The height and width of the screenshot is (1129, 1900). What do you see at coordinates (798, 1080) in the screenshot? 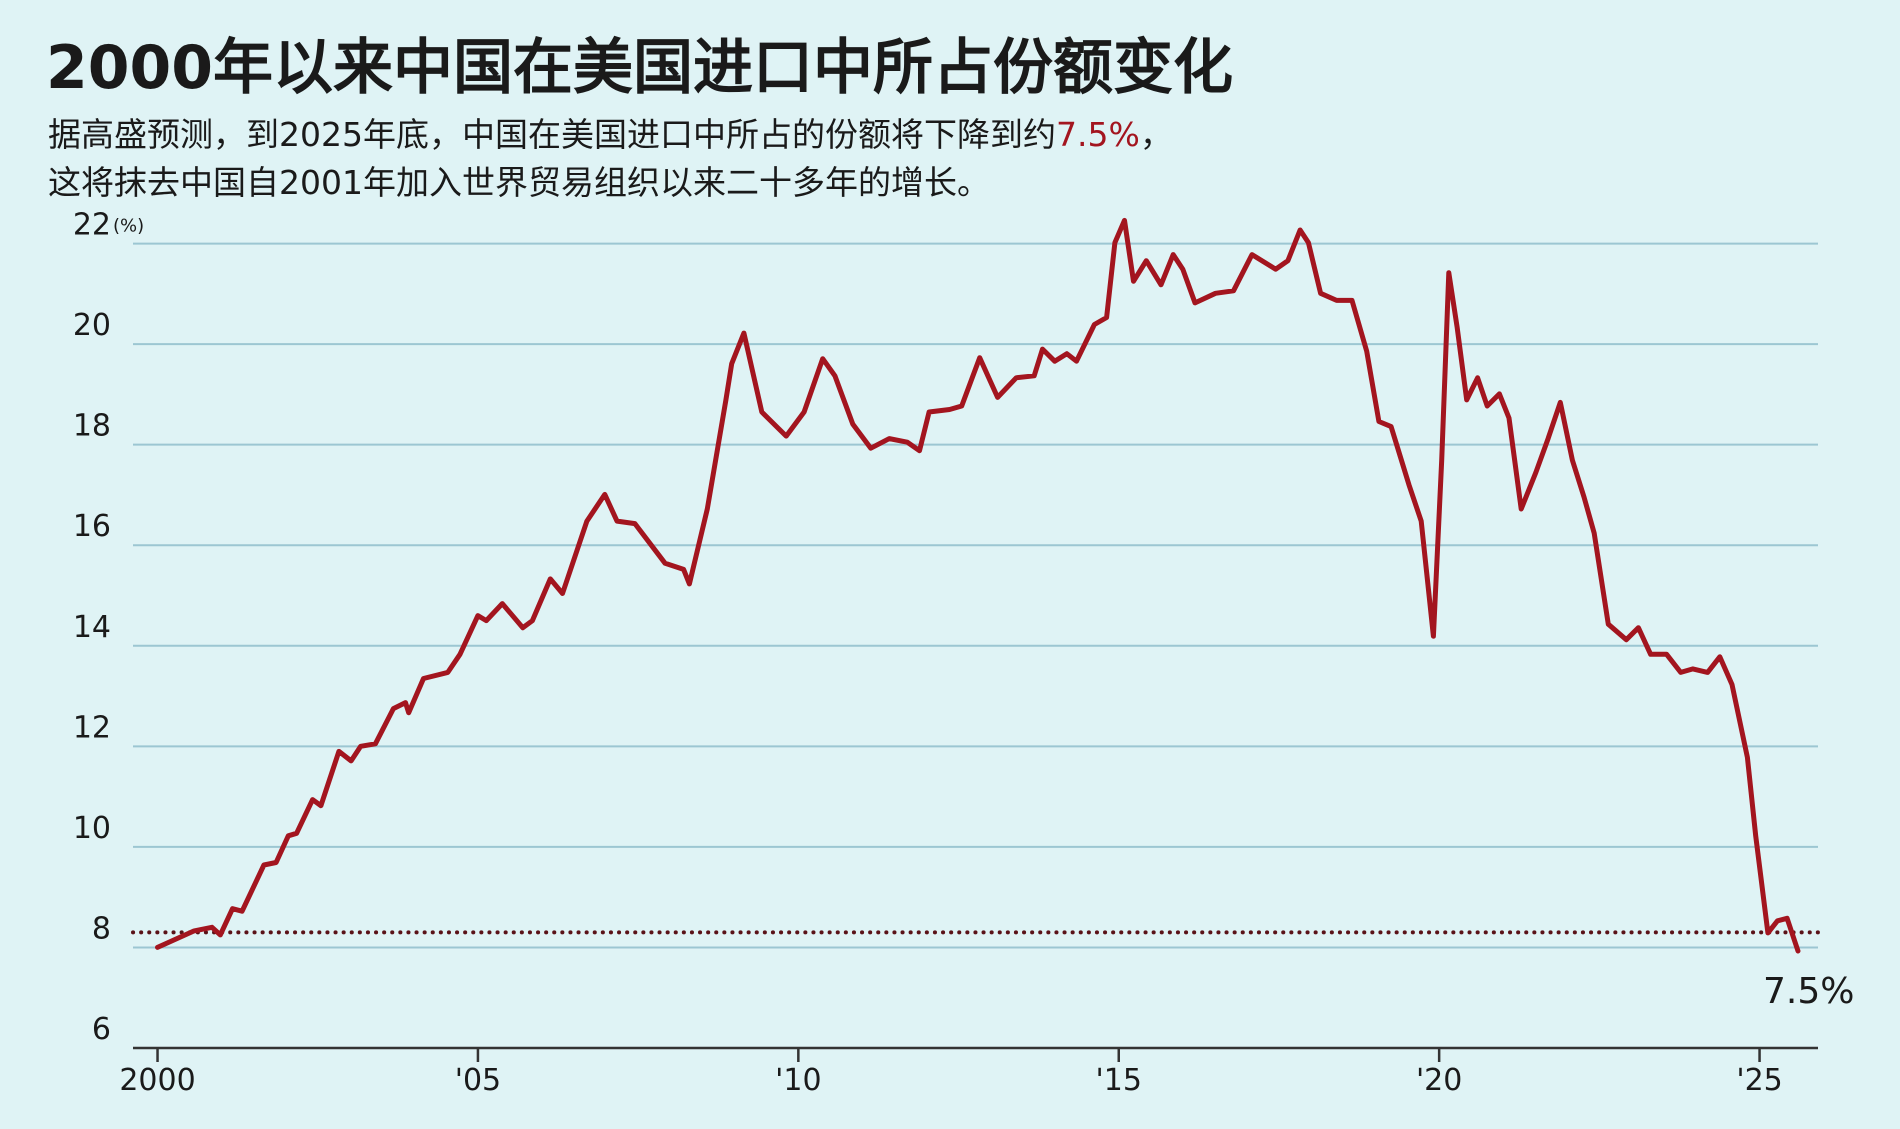
I see `x-tick-label: '10` at bounding box center [798, 1080].